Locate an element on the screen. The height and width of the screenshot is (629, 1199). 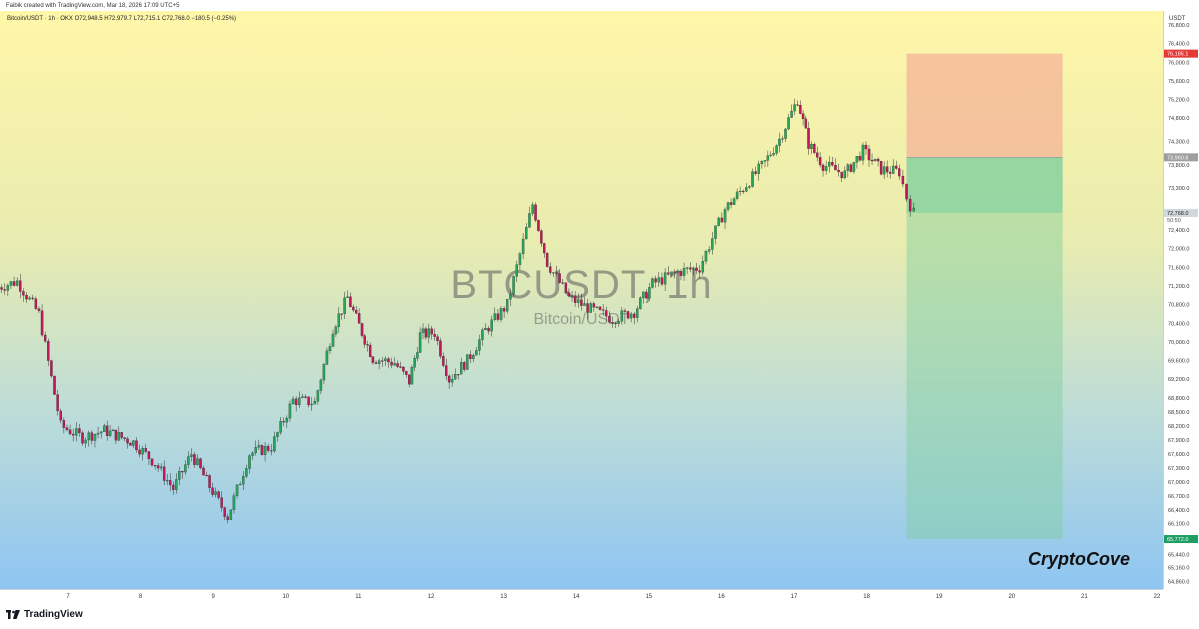
y-tick-label: 70,400.0 is located at coordinates (1178, 324).